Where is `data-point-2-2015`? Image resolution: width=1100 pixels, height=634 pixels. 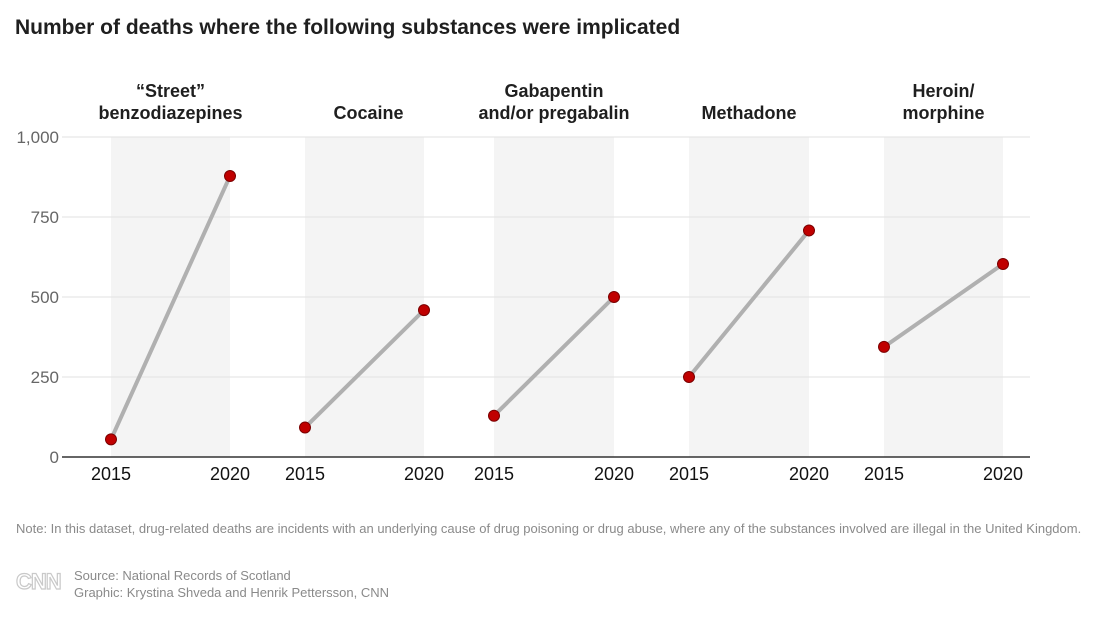 data-point-2-2015 is located at coordinates (305, 427).